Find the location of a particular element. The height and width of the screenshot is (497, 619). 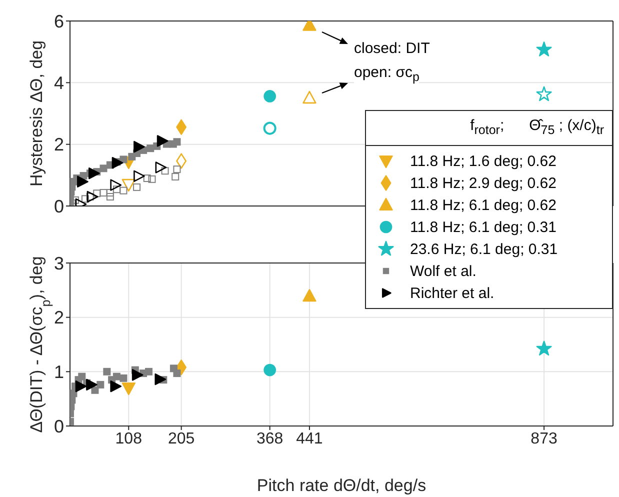

y-tick-label: 1 is located at coordinates (59, 372).